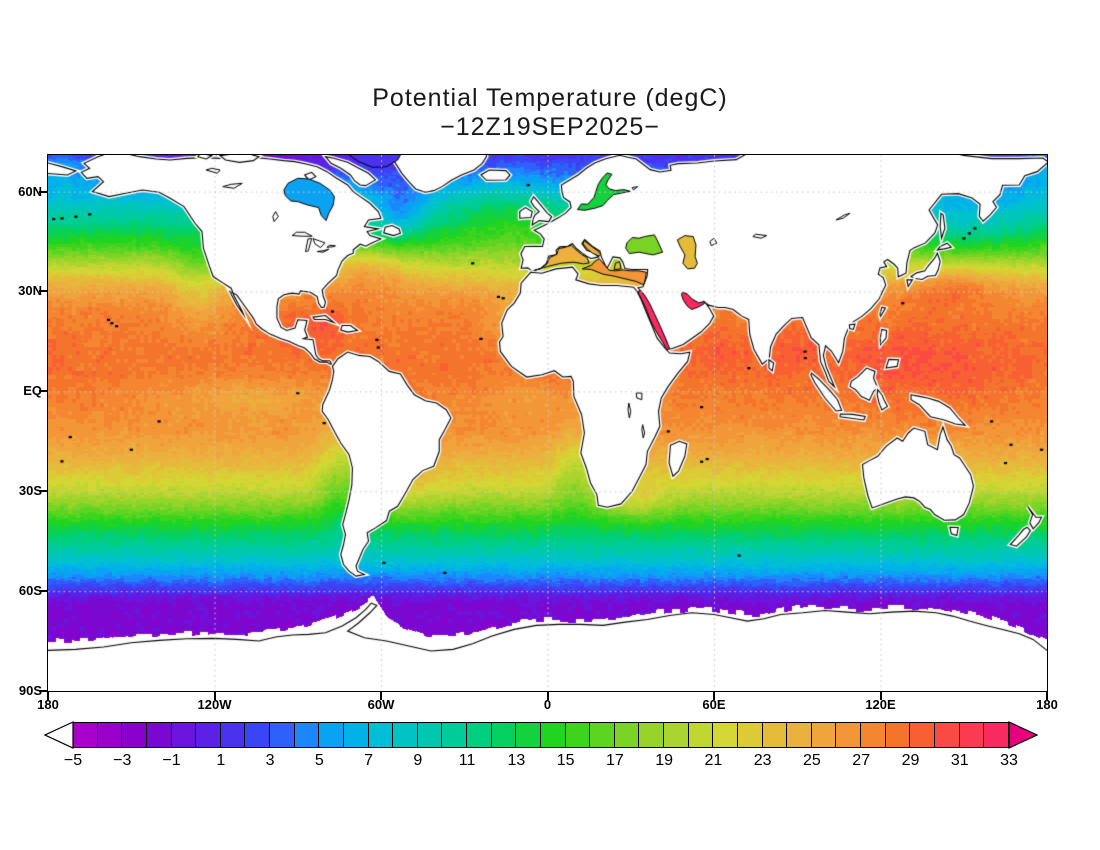  I want to click on colorbar-over-arrow, so click(1023, 735).